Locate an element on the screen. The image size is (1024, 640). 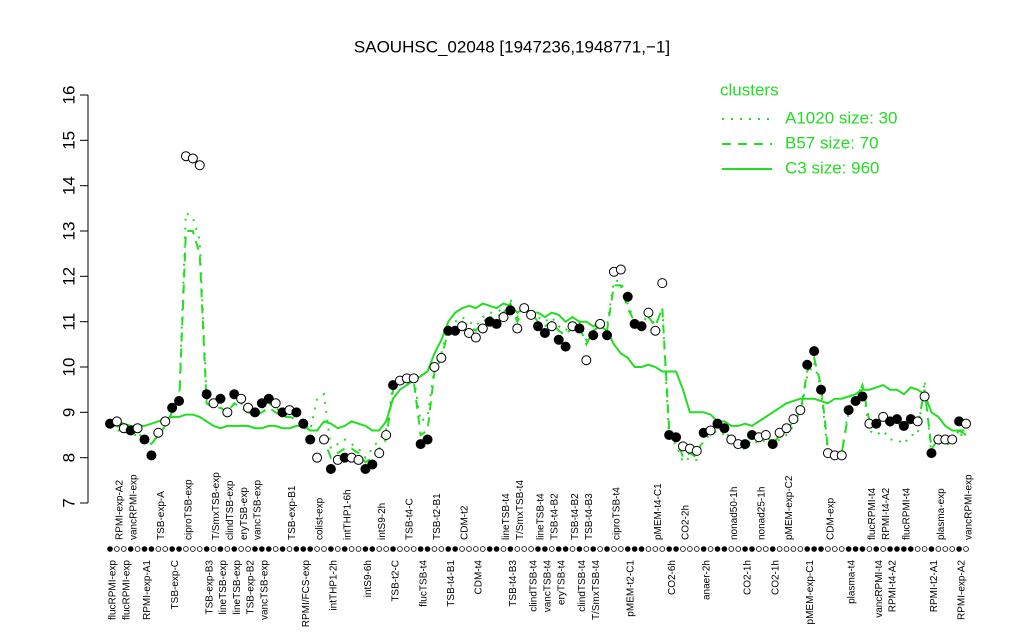
bottom-label: RPMI-exp-A2 is located at coordinates (962, 590).